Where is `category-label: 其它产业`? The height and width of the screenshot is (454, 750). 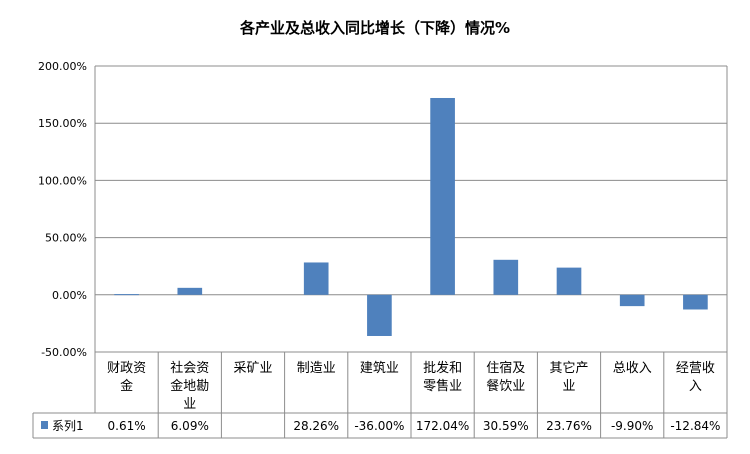 category-label: 其它产业 is located at coordinates (568, 377).